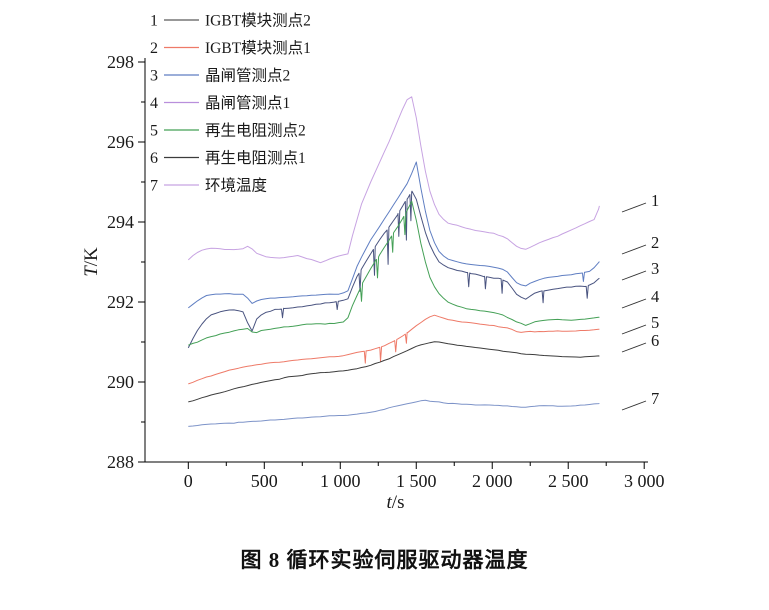 This screenshot has height=610, width=769. Describe the element at coordinates (640, 400) in the screenshot. I see `curve-number-label: 7` at that location.